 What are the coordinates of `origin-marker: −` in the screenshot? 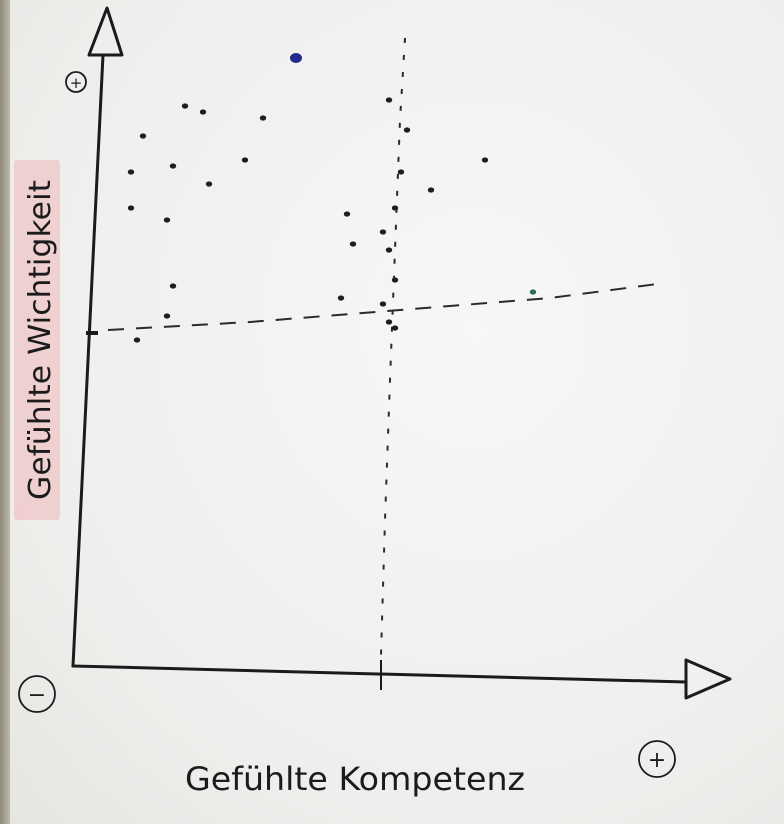 It's located at (37, 695).